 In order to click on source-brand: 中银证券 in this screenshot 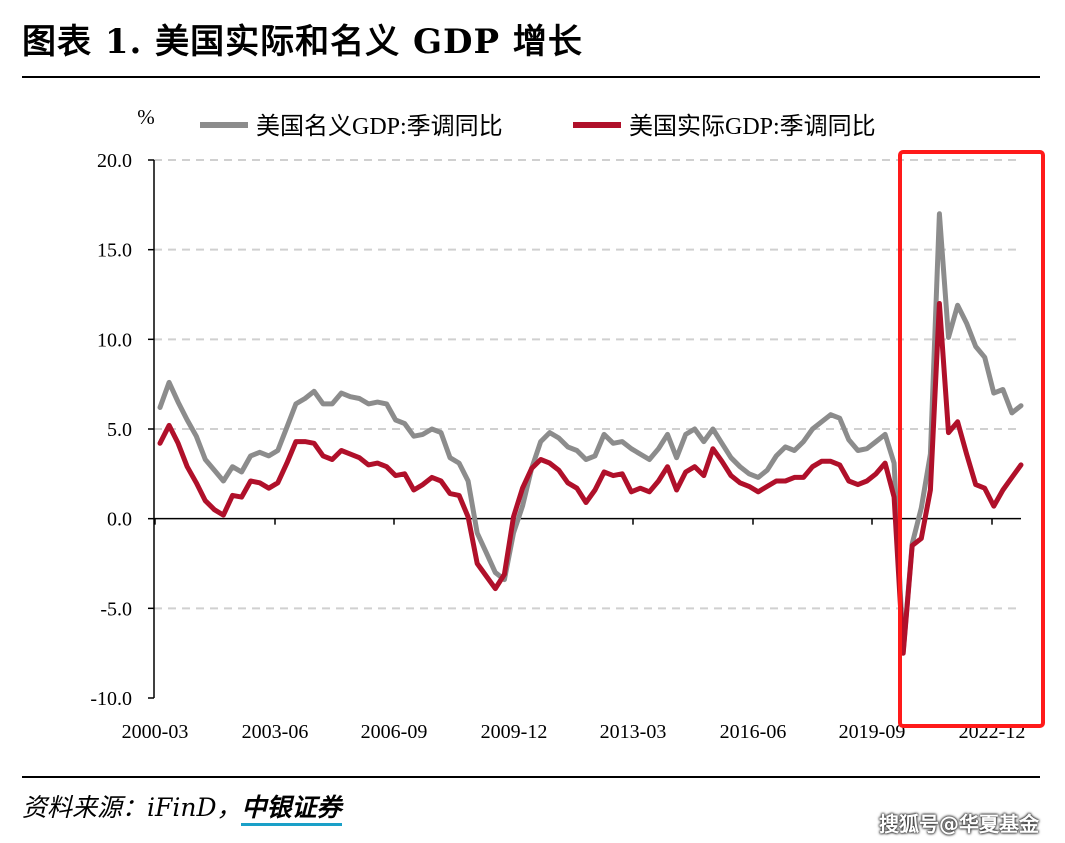, I will do `click(291, 809)`.